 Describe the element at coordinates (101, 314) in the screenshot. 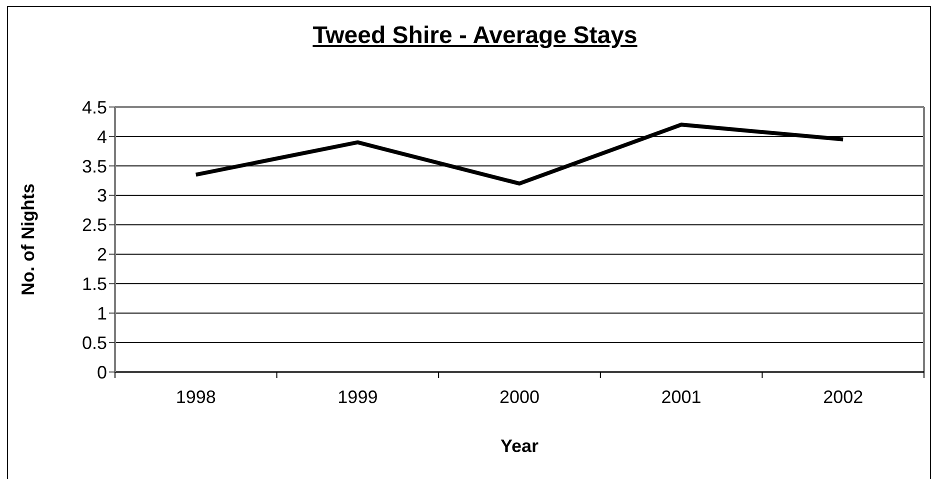

I see `y-tick-label: 1` at that location.